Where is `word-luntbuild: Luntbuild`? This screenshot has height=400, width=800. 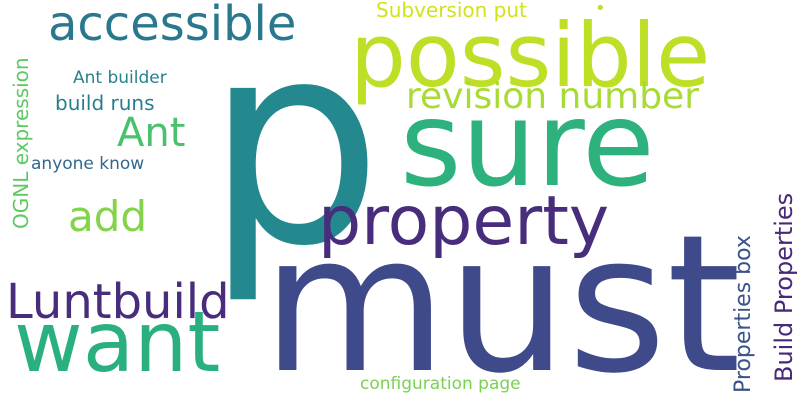 word-luntbuild: Luntbuild is located at coordinates (118, 302).